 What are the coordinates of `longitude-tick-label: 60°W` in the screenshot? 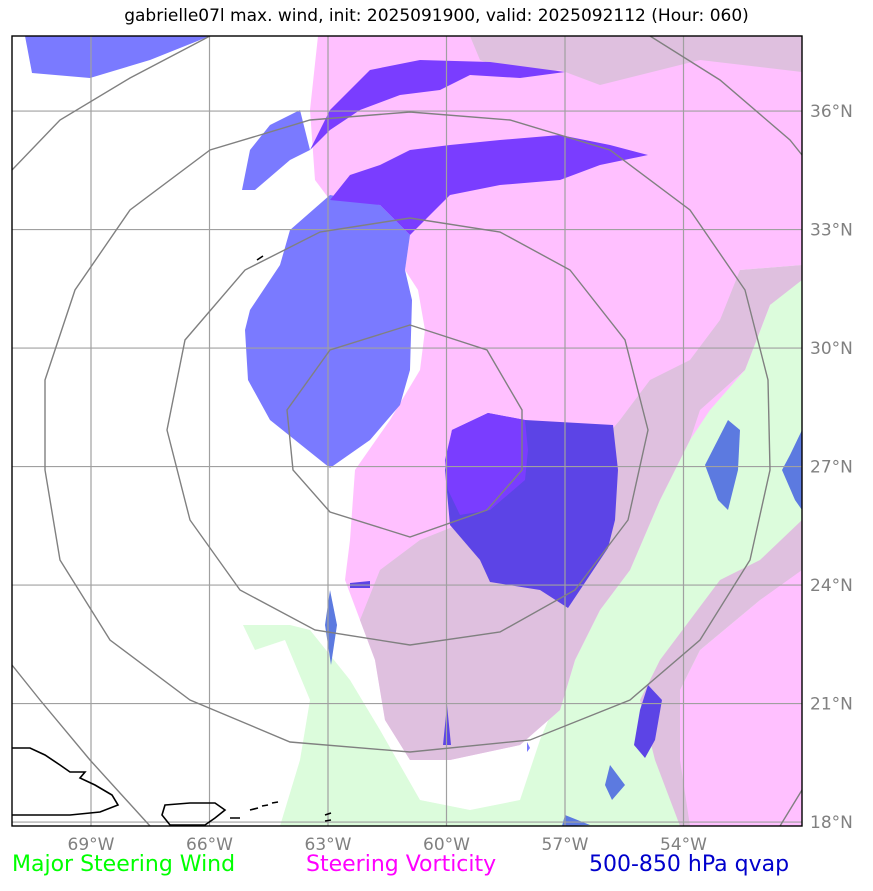 It's located at (446, 845).